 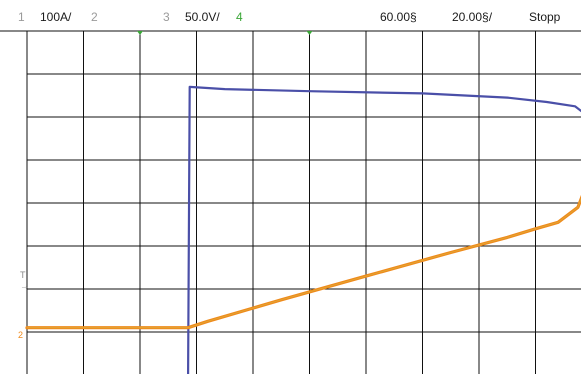 I want to click on channel3-number: 3, so click(x=166, y=17).